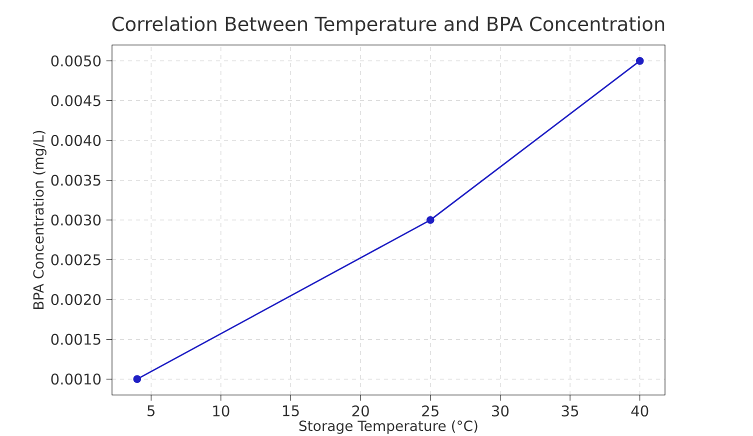 Image resolution: width=753 pixels, height=436 pixels. What do you see at coordinates (75, 180) in the screenshot?
I see `y-tick-label: 0.0035` at bounding box center [75, 180].